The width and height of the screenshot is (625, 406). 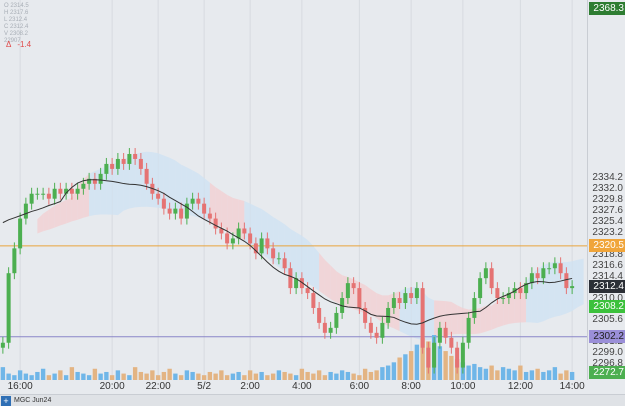 What do you see at coordinates (16, 27) in the screenshot?
I see `legend-line: C 2312.4` at bounding box center [16, 27].